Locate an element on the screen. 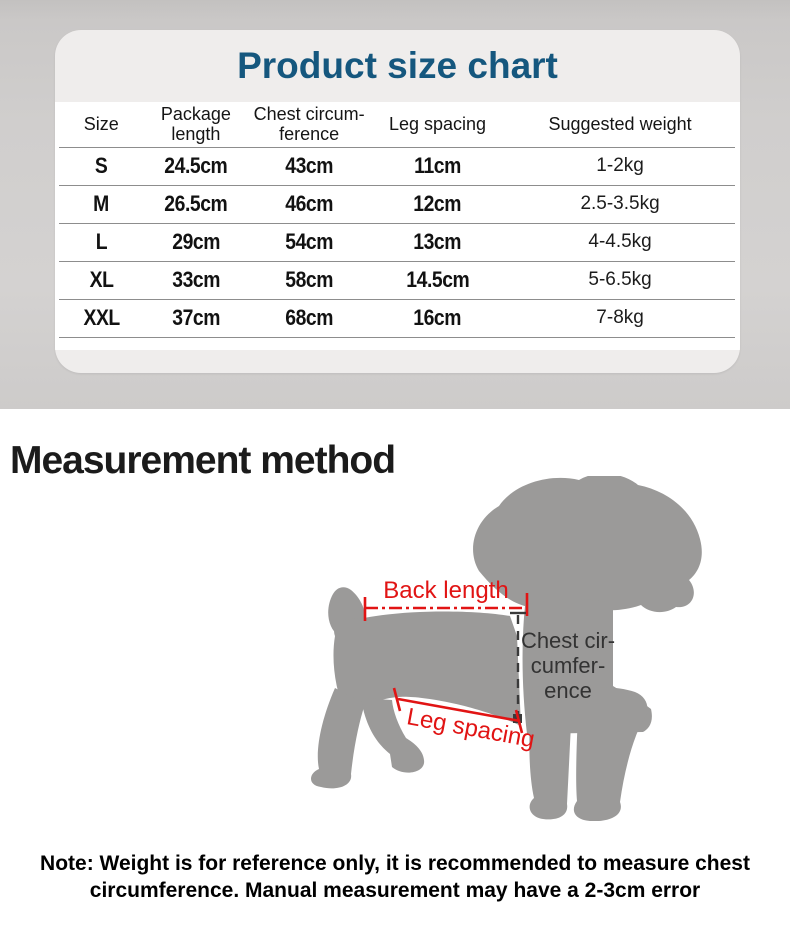  cell-chest: 43cm is located at coordinates (309, 165).